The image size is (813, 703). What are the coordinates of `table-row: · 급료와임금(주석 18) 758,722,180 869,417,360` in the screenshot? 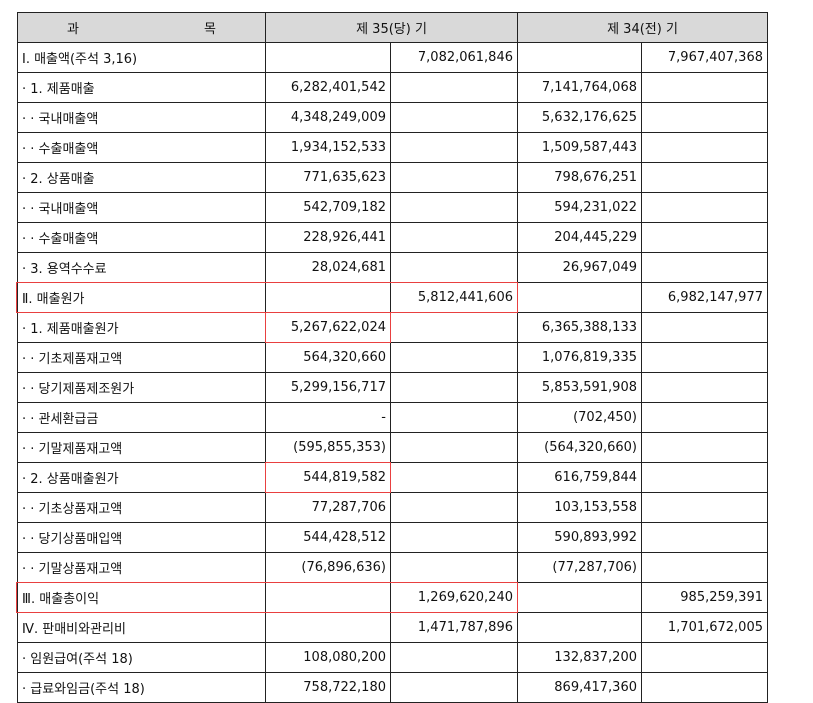 It's located at (392, 687).